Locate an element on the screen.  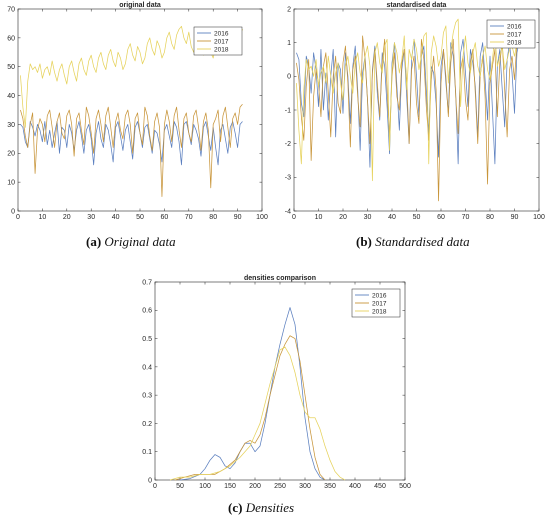
chart-title-a: original data is located at coordinates (140, 5).